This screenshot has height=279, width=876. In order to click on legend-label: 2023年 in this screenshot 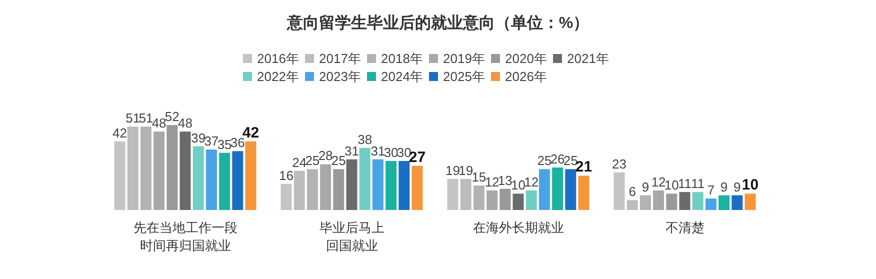, I will do `click(340, 76)`.